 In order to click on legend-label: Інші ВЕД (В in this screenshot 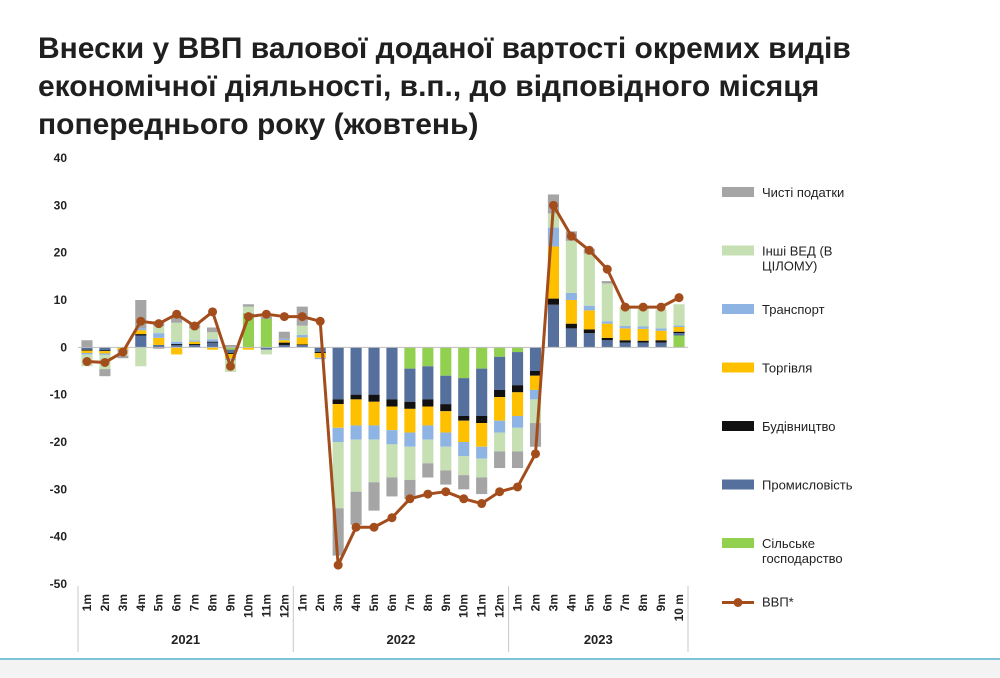, I will do `click(797, 251)`.